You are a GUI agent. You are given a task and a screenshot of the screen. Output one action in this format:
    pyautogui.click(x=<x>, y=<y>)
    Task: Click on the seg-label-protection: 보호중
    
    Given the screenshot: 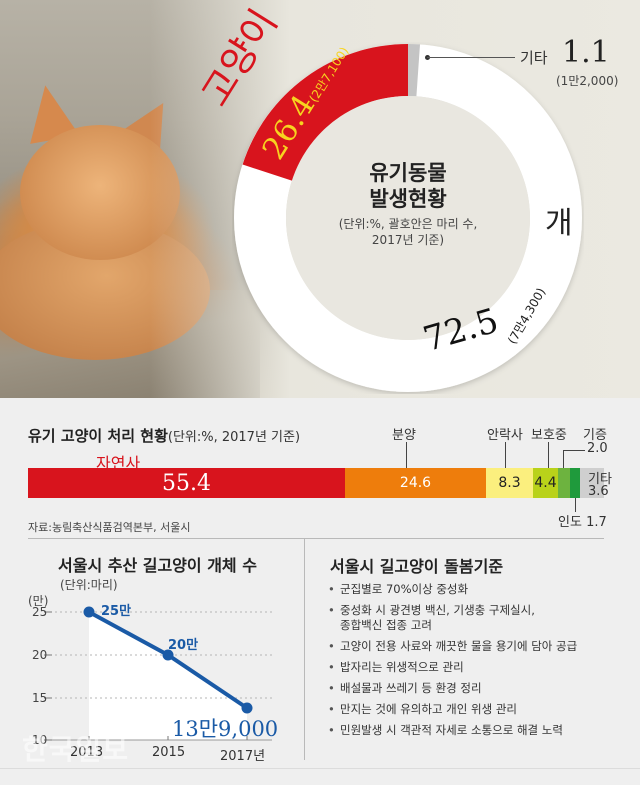 What is the action you would take?
    pyautogui.click(x=549, y=435)
    